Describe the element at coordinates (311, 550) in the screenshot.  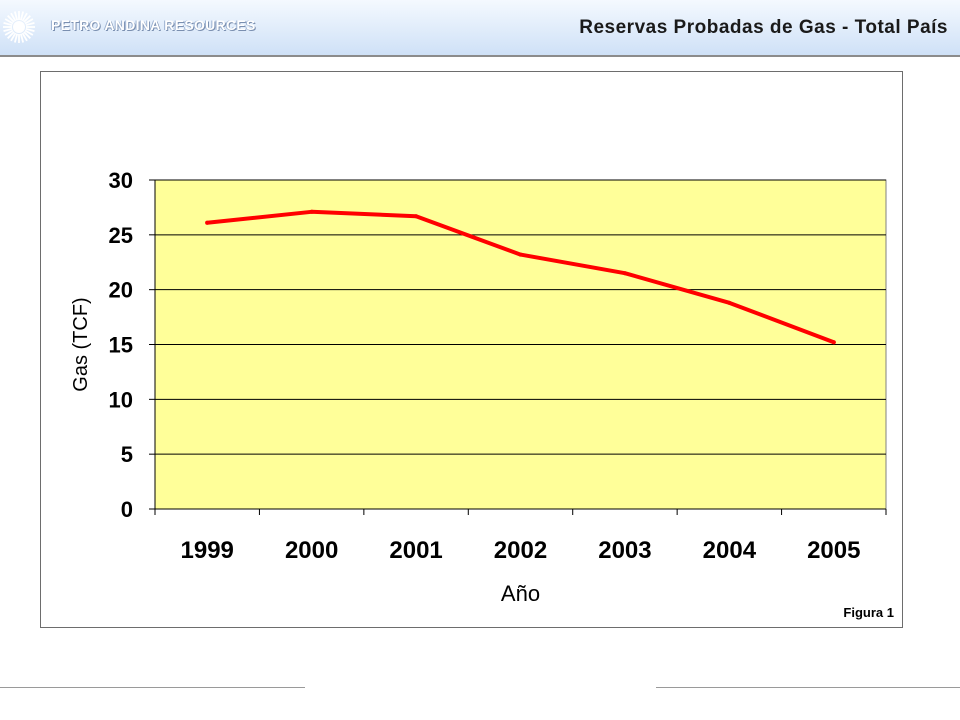
I see `x-tick-label: 2000` at that location.